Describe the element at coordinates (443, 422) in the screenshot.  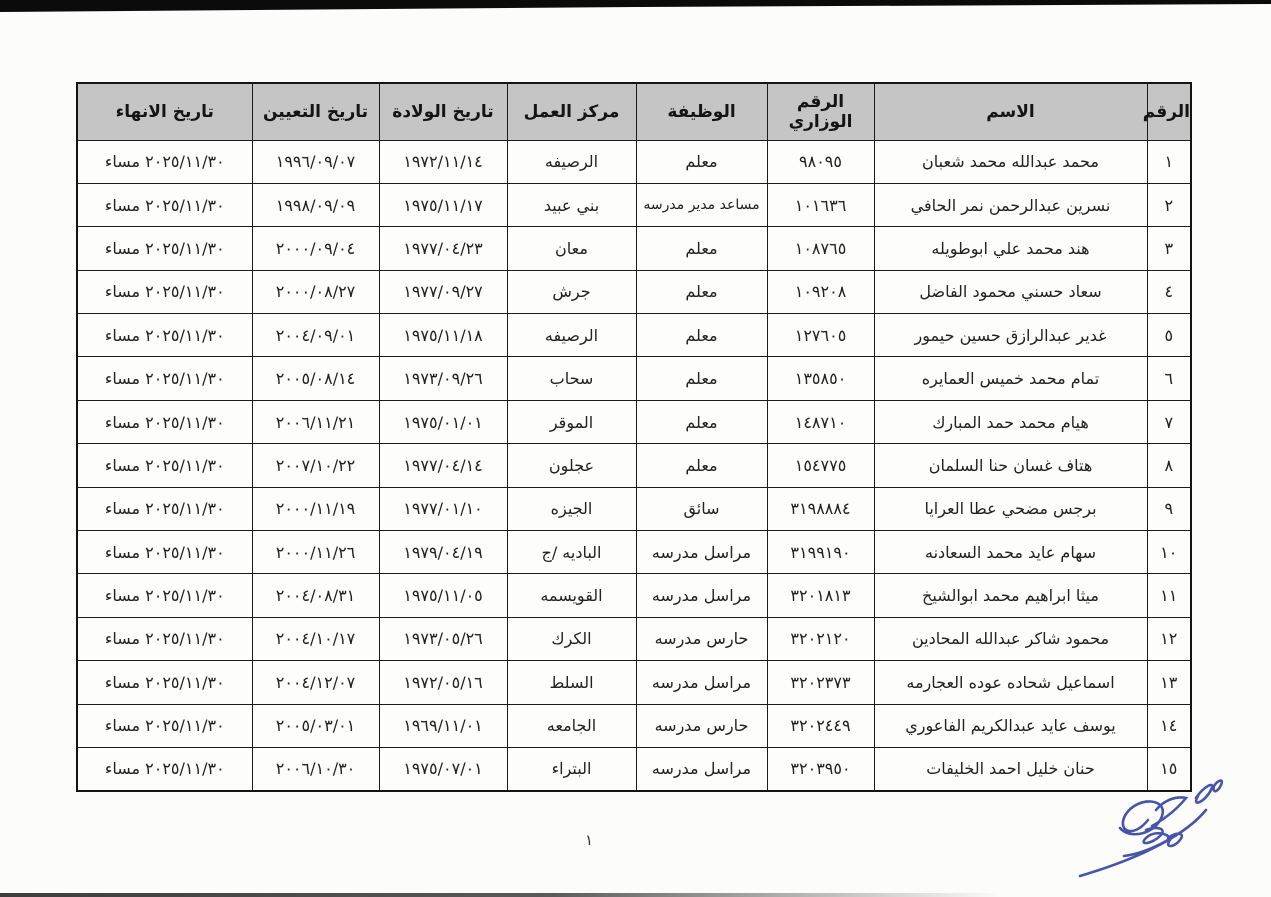
I see `cell-birth_date: ١٩٧٥/٠١/٠١` at that location.